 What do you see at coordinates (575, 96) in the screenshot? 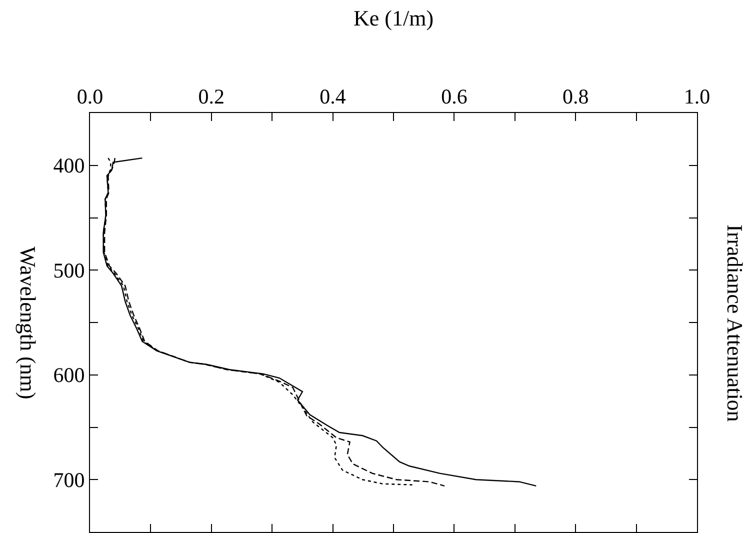
I see `x-tick-label: 0.8` at bounding box center [575, 96].